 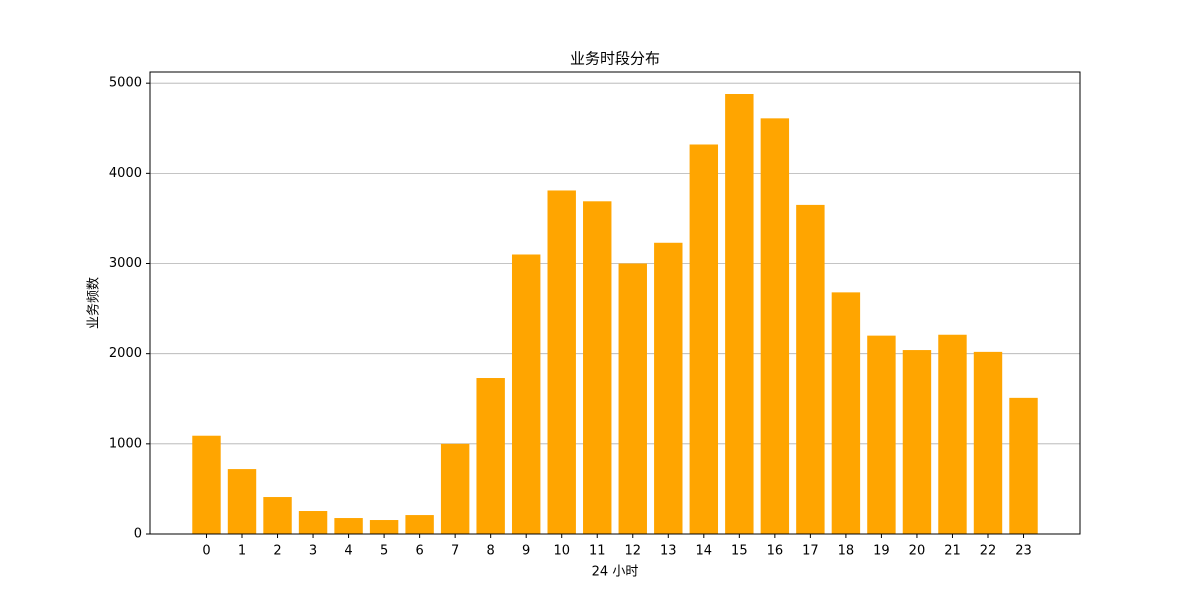 I want to click on x-tick-label: 19, so click(x=881, y=551).